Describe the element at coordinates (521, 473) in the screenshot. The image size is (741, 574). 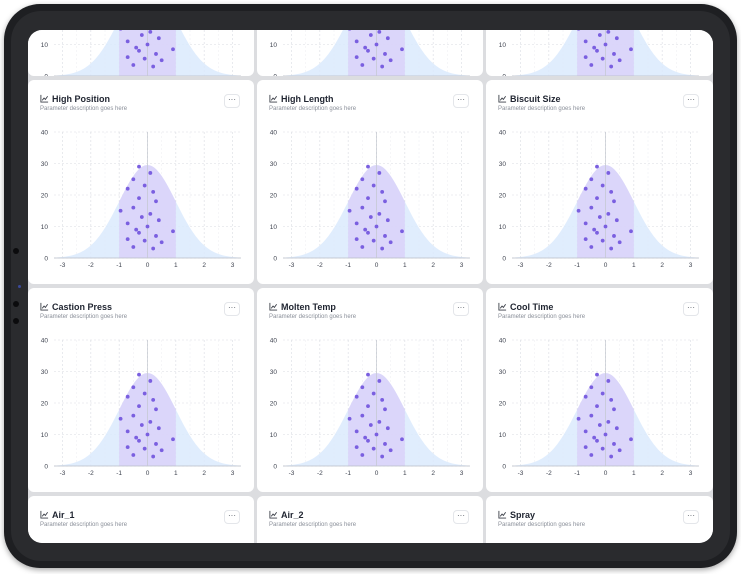
I see `x-tick-label: -3` at that location.